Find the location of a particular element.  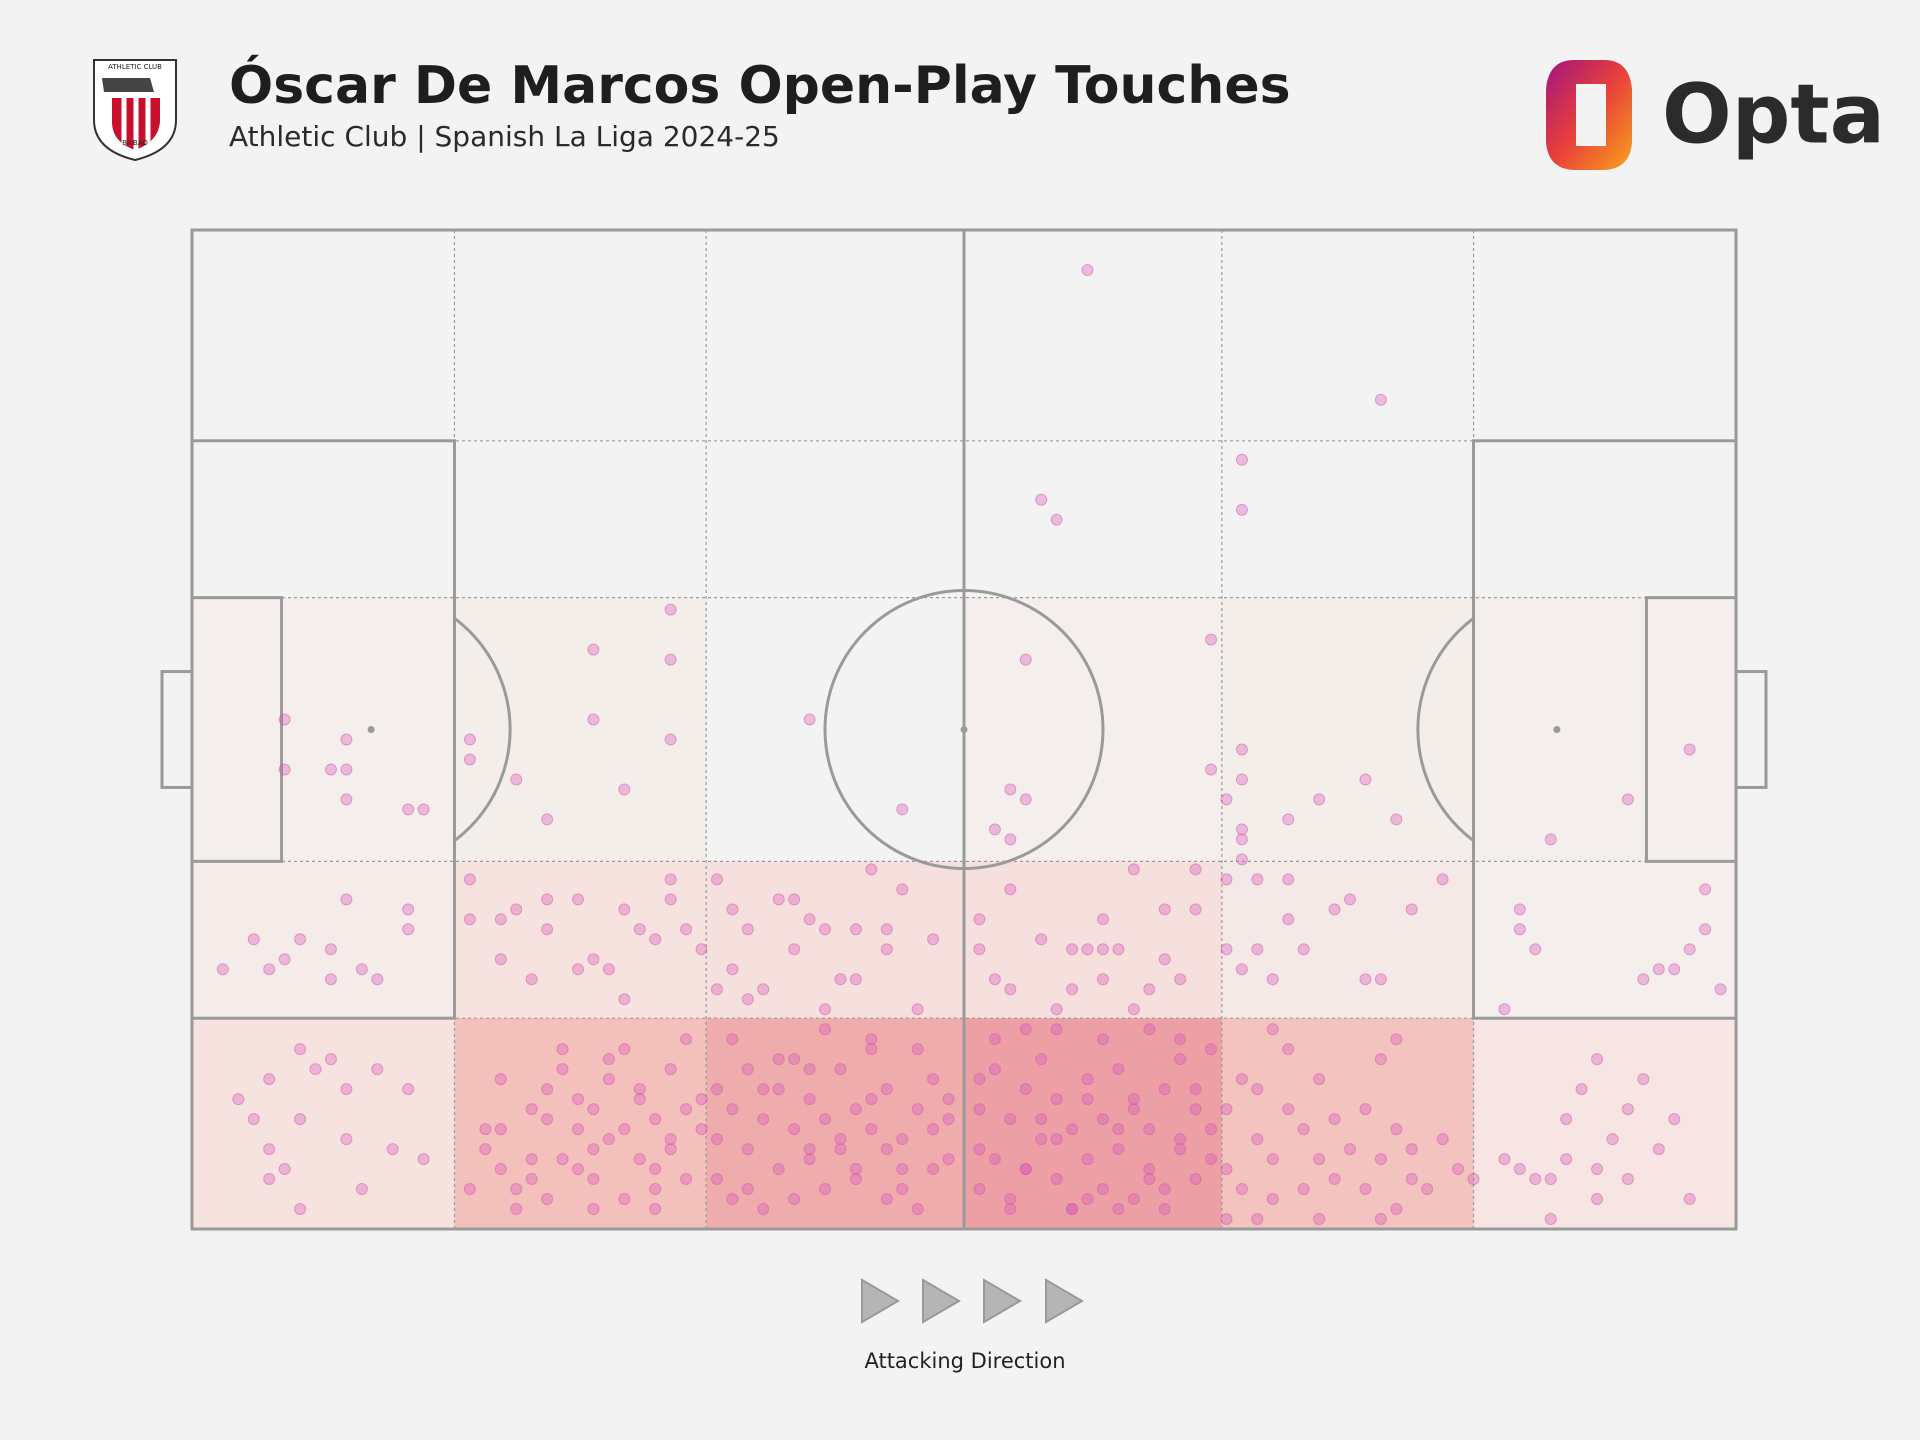

brand-logo: Opta is located at coordinates (1715, 115).